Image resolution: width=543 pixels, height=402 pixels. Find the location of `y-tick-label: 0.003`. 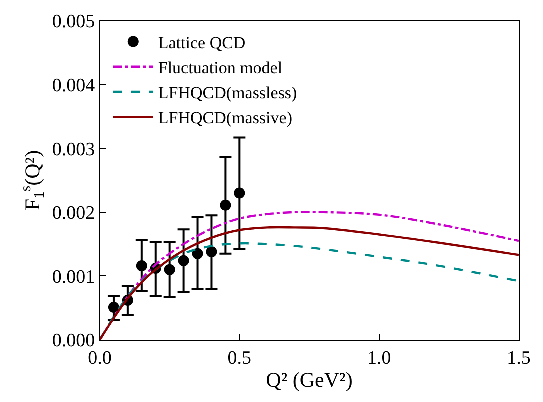

y-tick-label: 0.003 is located at coordinates (74, 149).